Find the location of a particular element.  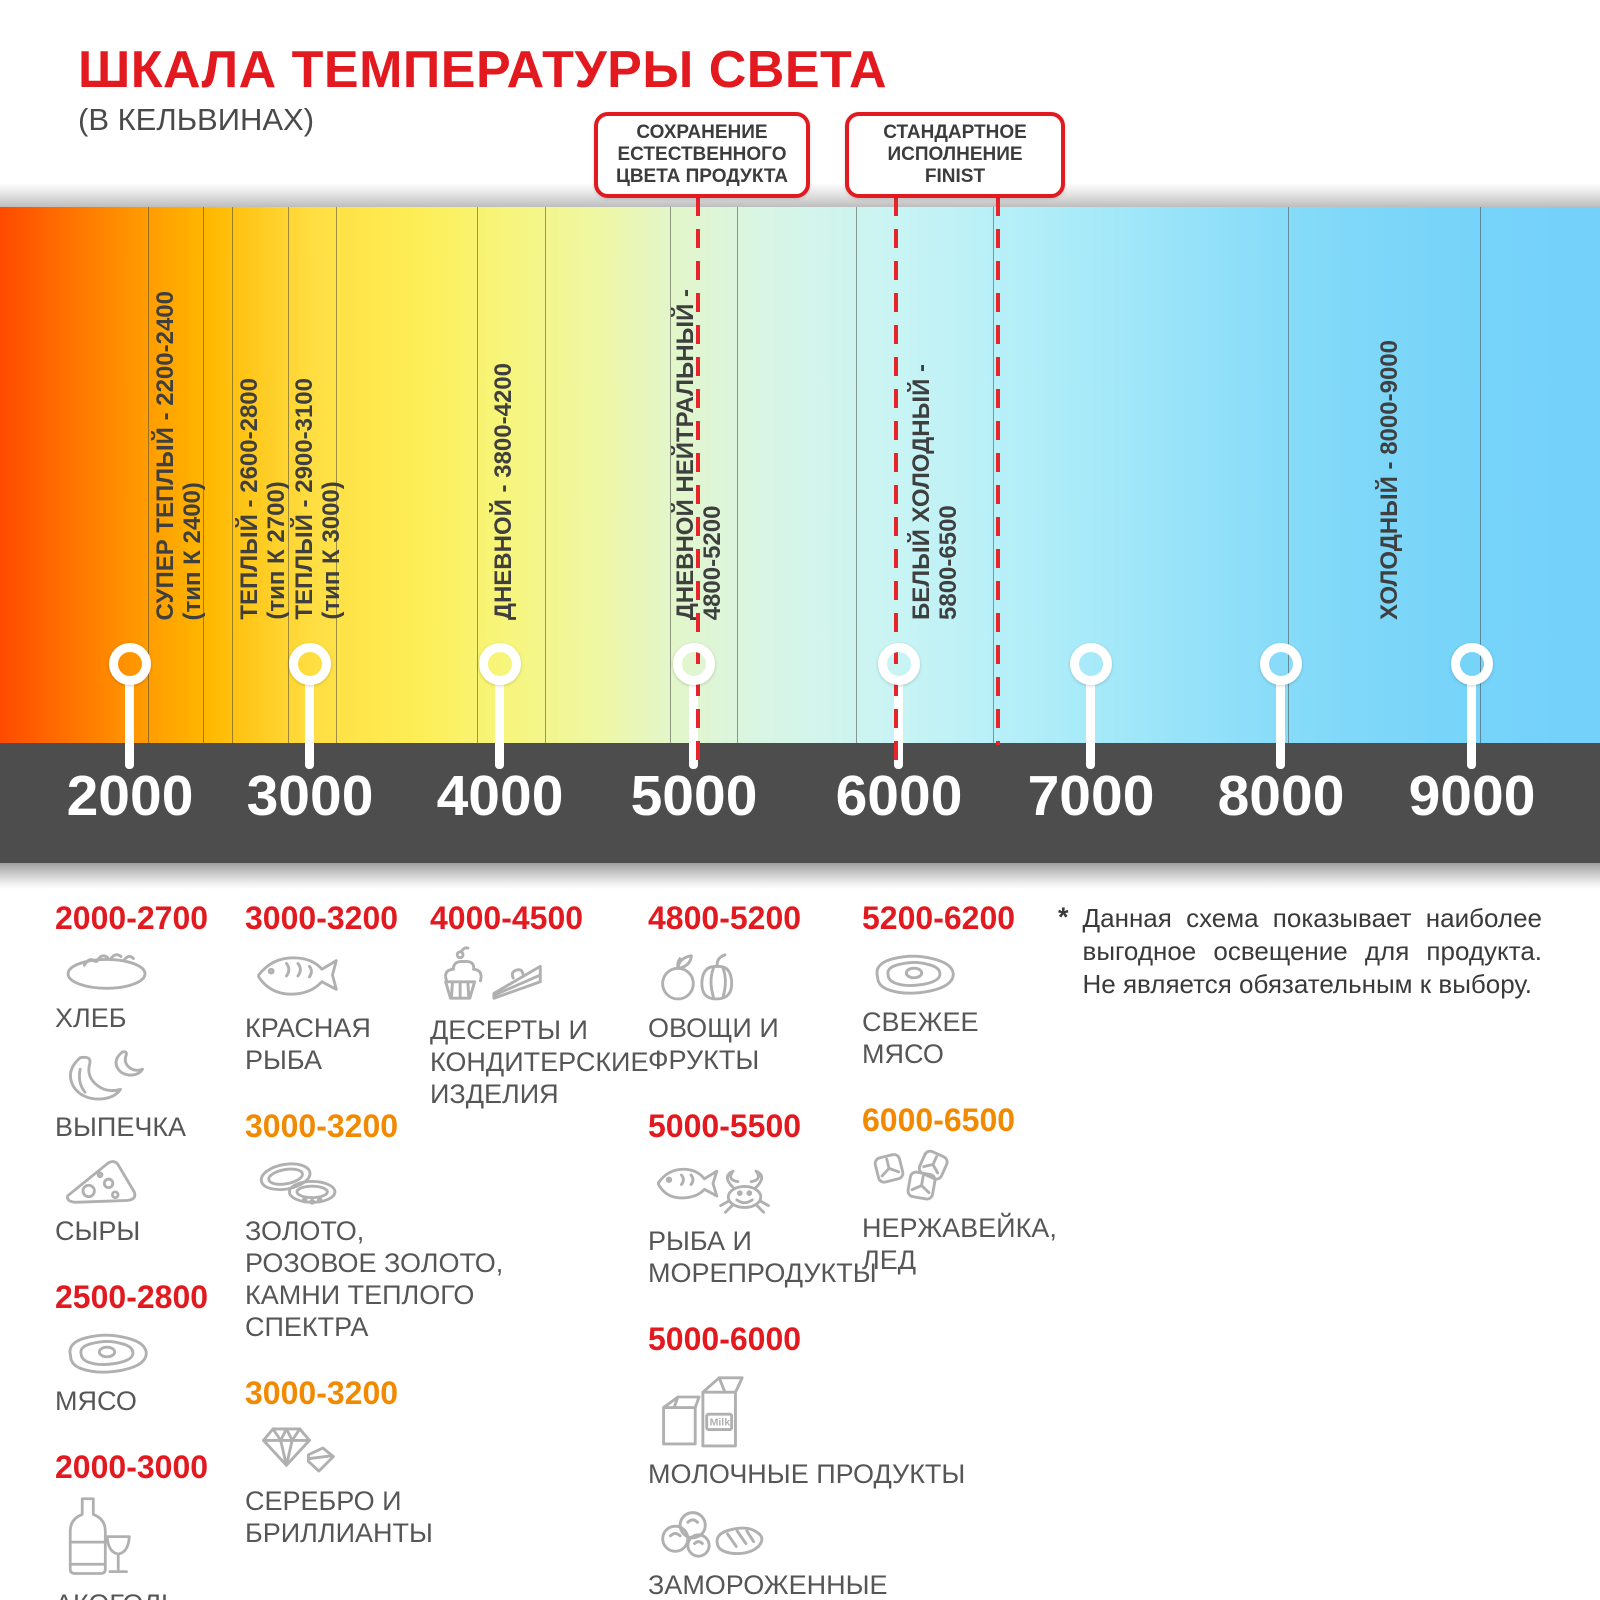

kelvin-tick-label: 5000 is located at coordinates (694, 796).